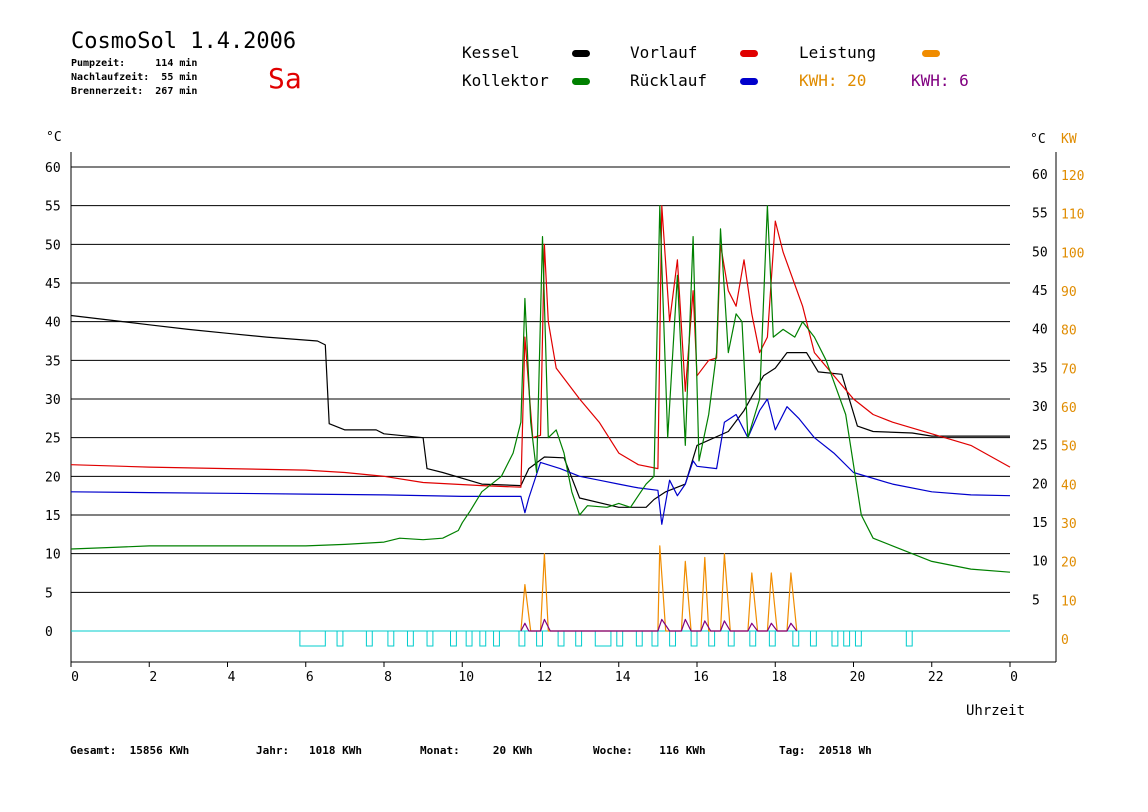  I want to click on footer-woche: Woche: 116 KWh, so click(649, 750).